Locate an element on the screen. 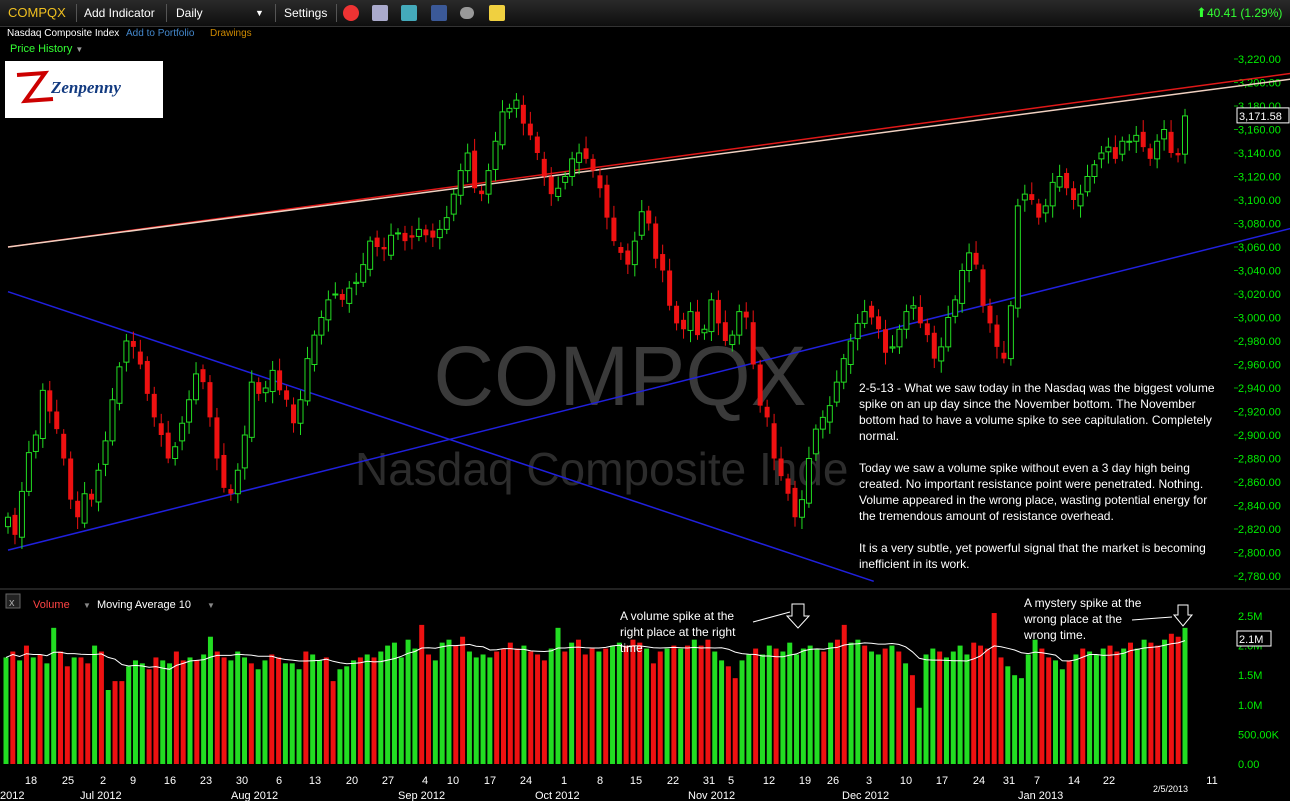 The height and width of the screenshot is (801, 1290). price-tick-label: 2,780.00 is located at coordinates (1259, 577).